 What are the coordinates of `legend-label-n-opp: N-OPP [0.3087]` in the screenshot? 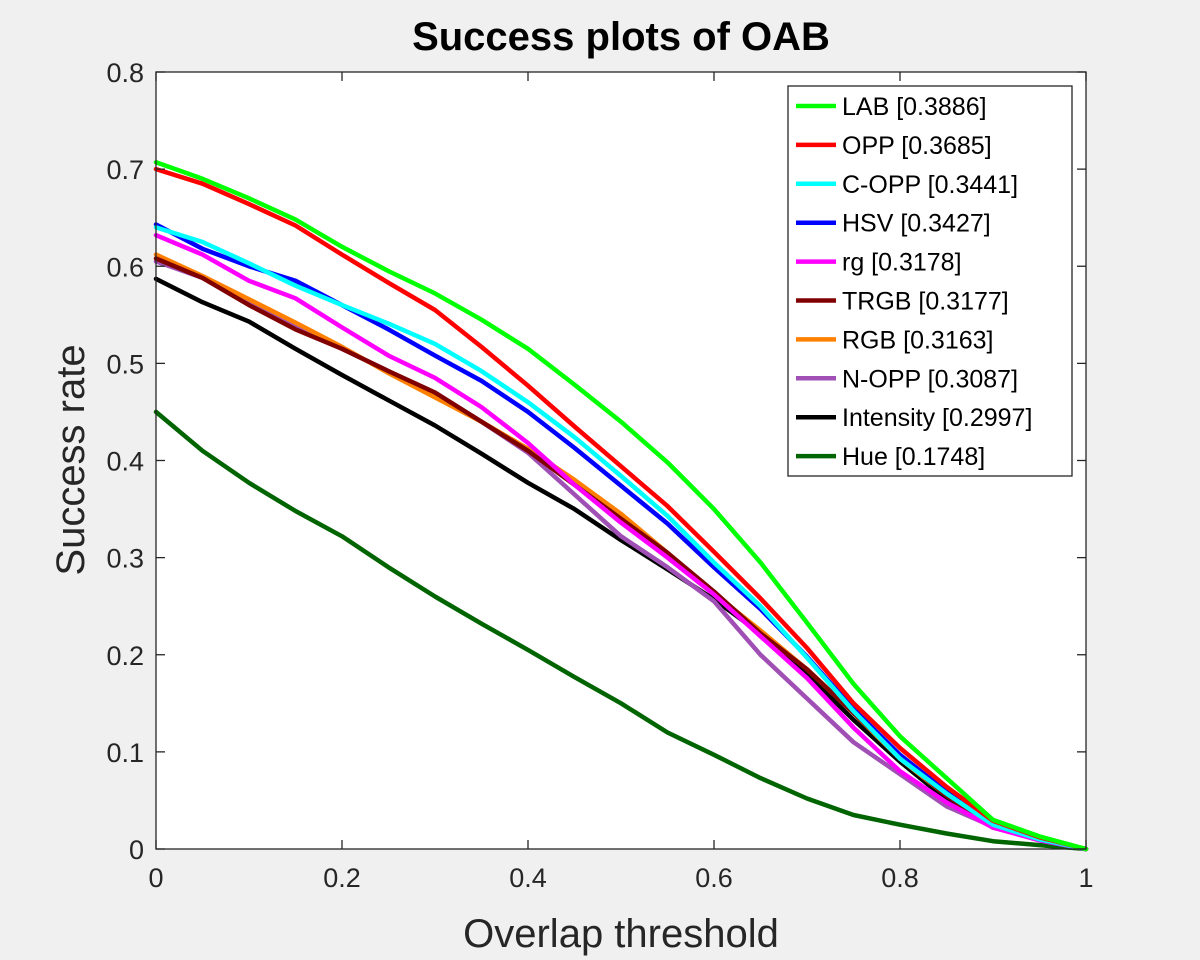 It's located at (930, 379).